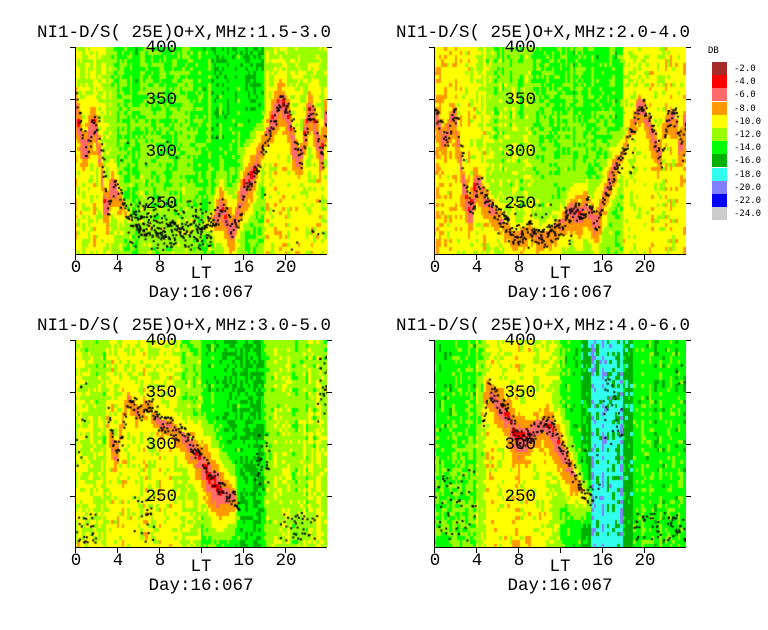  I want to click on legend-label: -8.0, so click(745, 108).